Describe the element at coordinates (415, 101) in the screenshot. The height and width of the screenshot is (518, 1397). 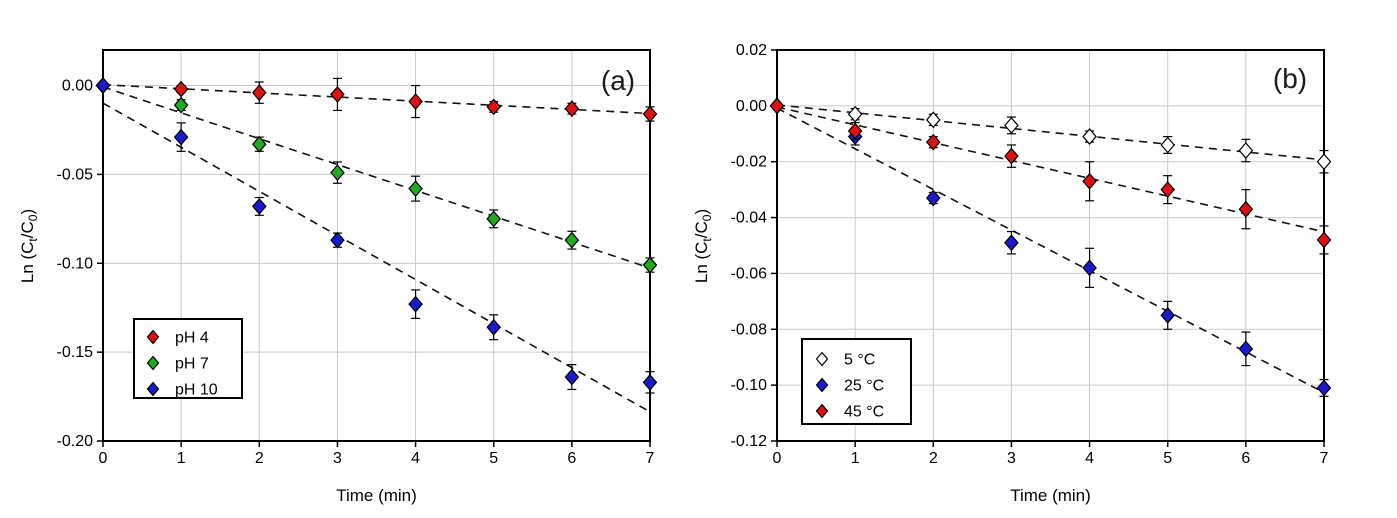
I see `marker-ph-4-t4` at that location.